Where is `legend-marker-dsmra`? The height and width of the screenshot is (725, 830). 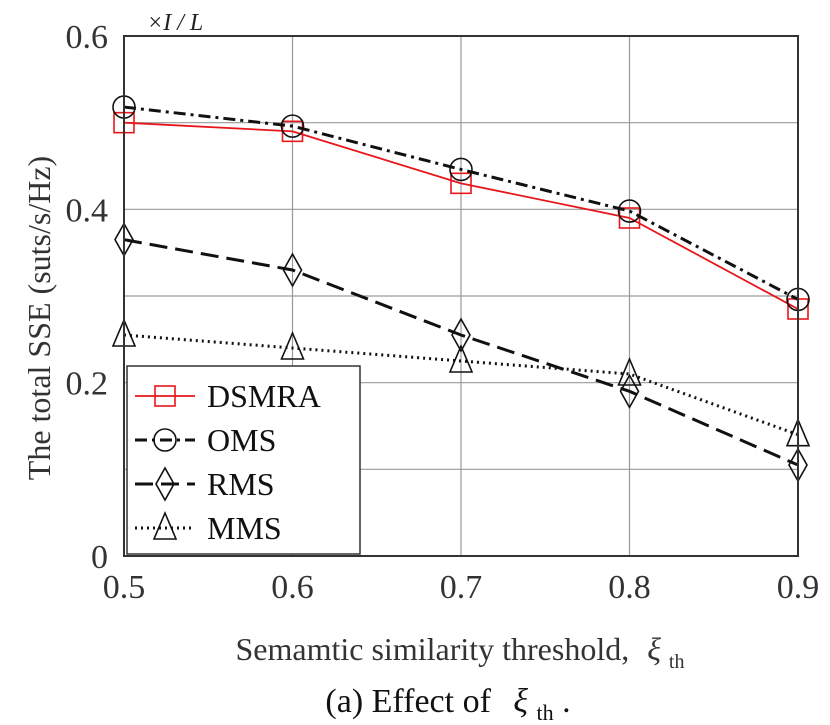
legend-marker-dsmra is located at coordinates (165, 396).